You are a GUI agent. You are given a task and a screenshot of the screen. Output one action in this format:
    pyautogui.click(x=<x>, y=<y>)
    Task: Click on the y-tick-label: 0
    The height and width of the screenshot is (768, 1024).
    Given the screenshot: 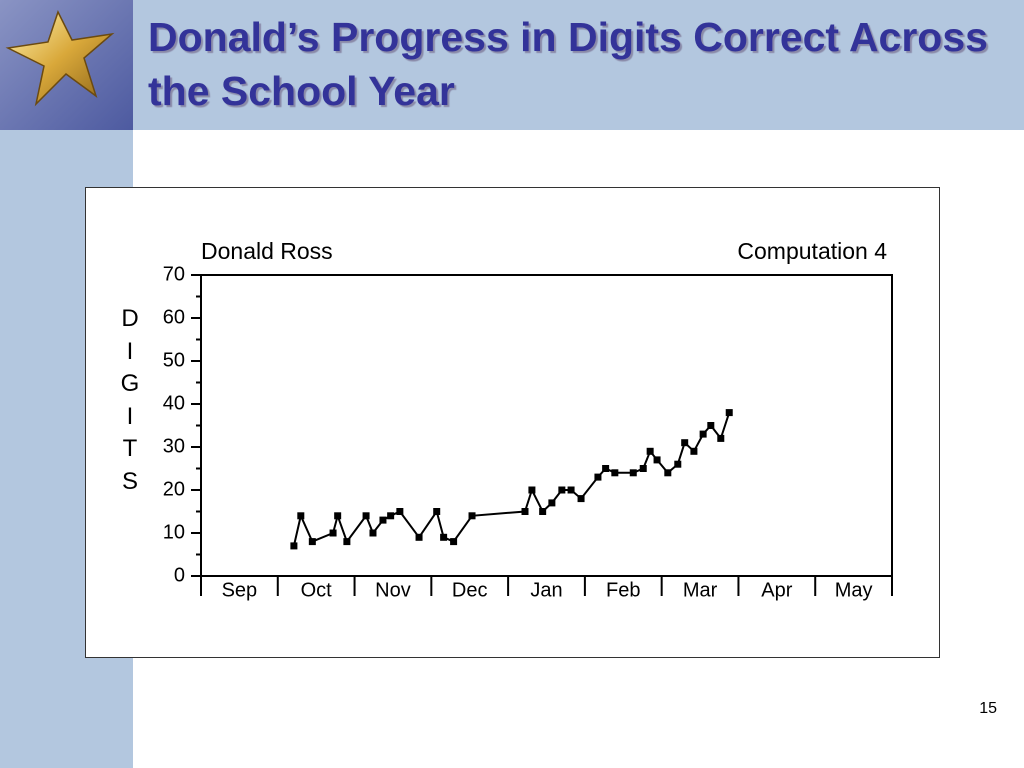 What is the action you would take?
    pyautogui.click(x=179, y=575)
    